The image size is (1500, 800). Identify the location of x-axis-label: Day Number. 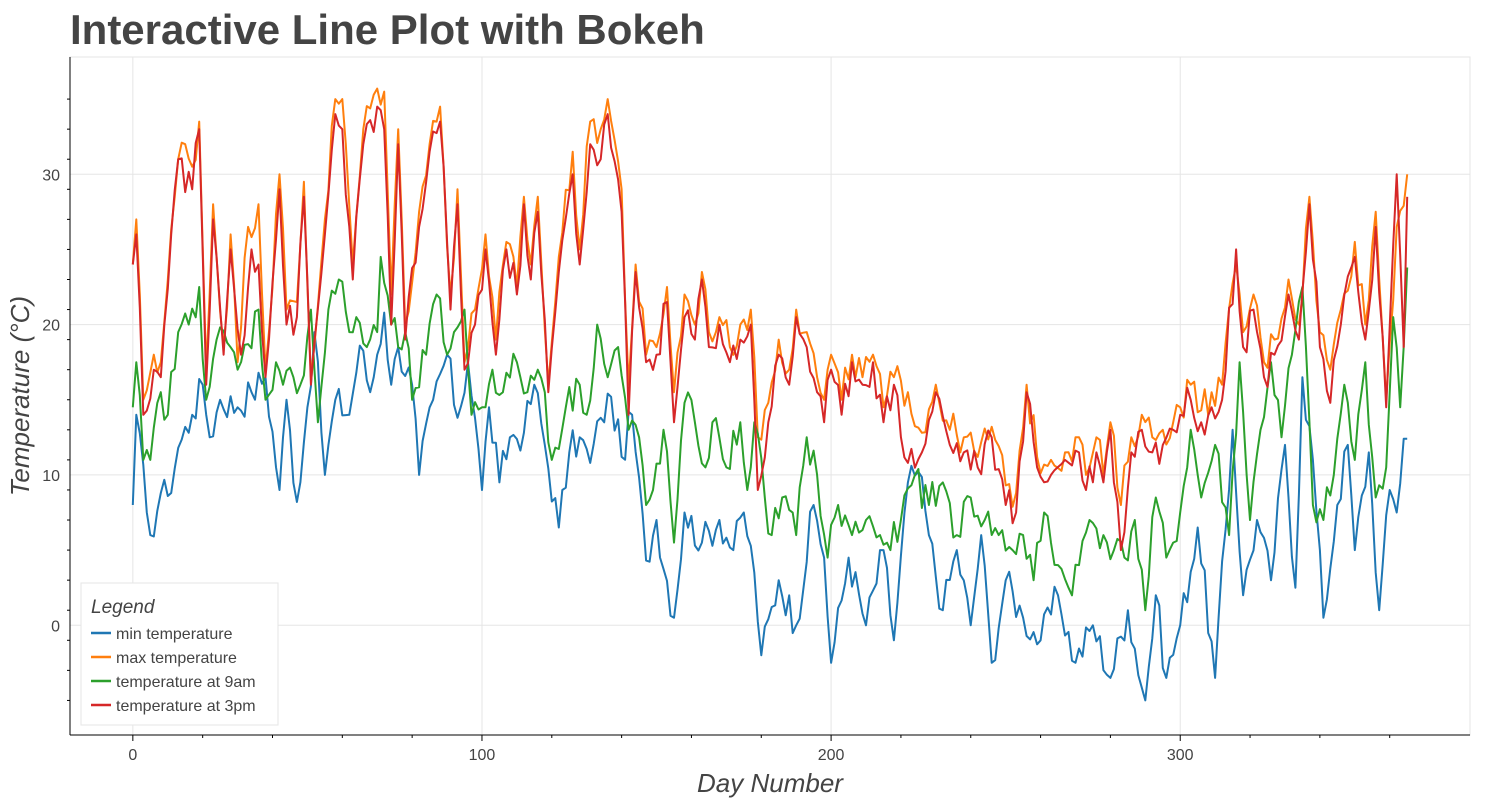
(770, 783).